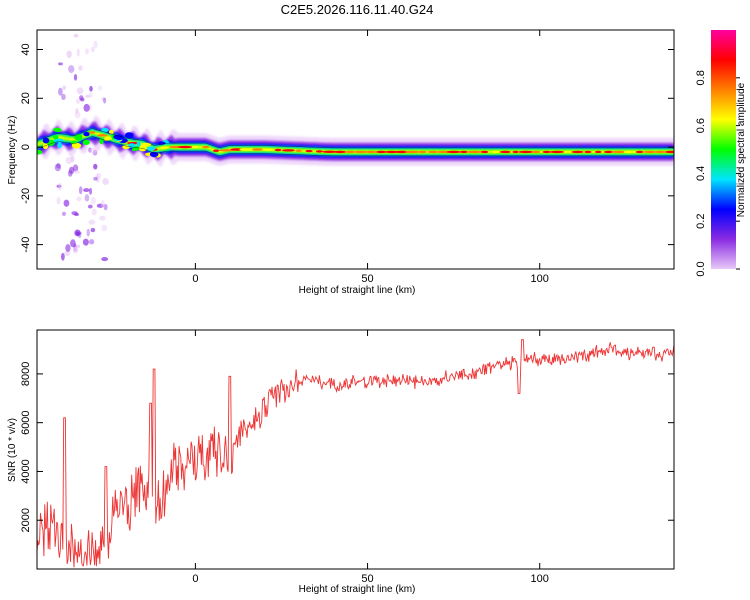 The height and width of the screenshot is (600, 750). What do you see at coordinates (26, 147) in the screenshot?
I see `y-tick-label: 0` at bounding box center [26, 147].